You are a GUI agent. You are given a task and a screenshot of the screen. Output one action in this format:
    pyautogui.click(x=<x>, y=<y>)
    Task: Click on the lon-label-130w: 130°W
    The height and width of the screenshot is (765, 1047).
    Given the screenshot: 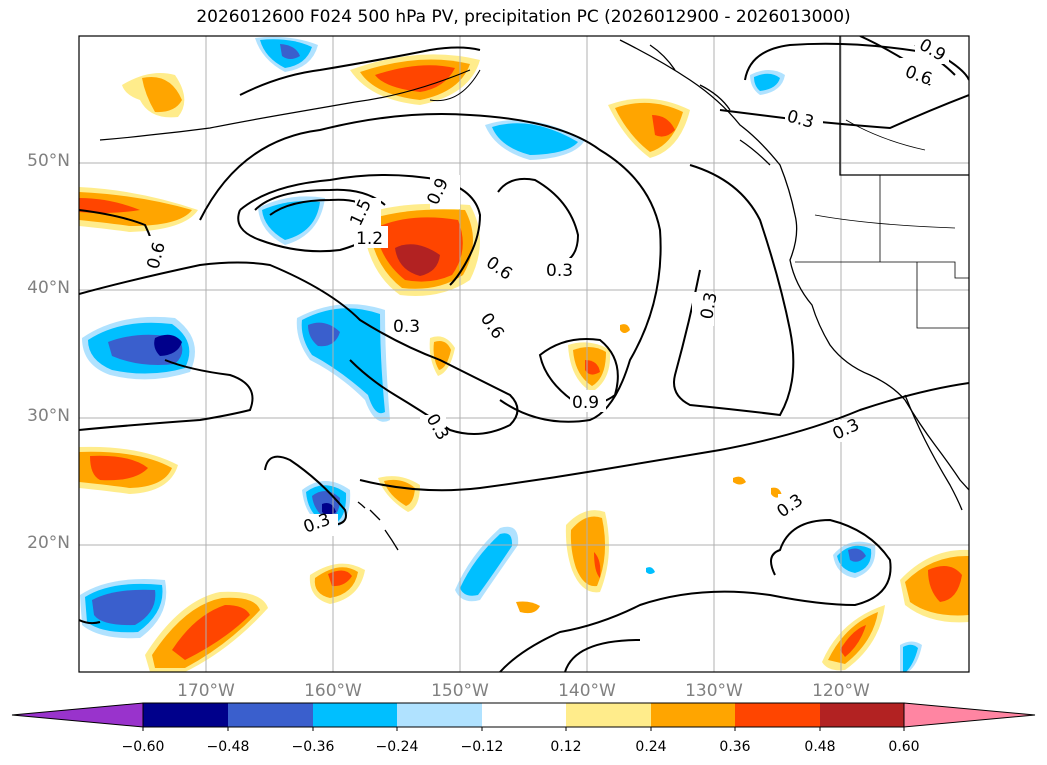 What is the action you would take?
    pyautogui.click(x=714, y=691)
    